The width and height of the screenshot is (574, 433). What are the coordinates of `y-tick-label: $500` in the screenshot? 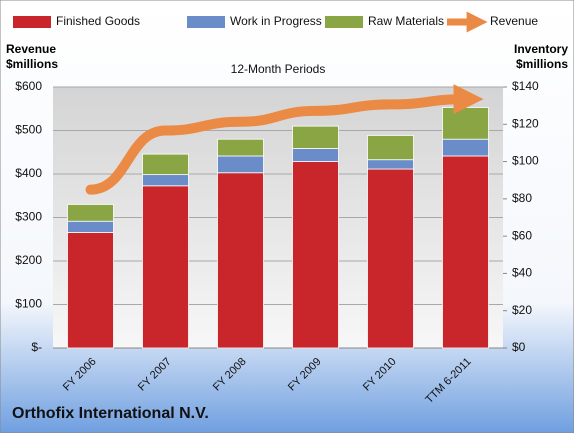 It's located at (28, 130).